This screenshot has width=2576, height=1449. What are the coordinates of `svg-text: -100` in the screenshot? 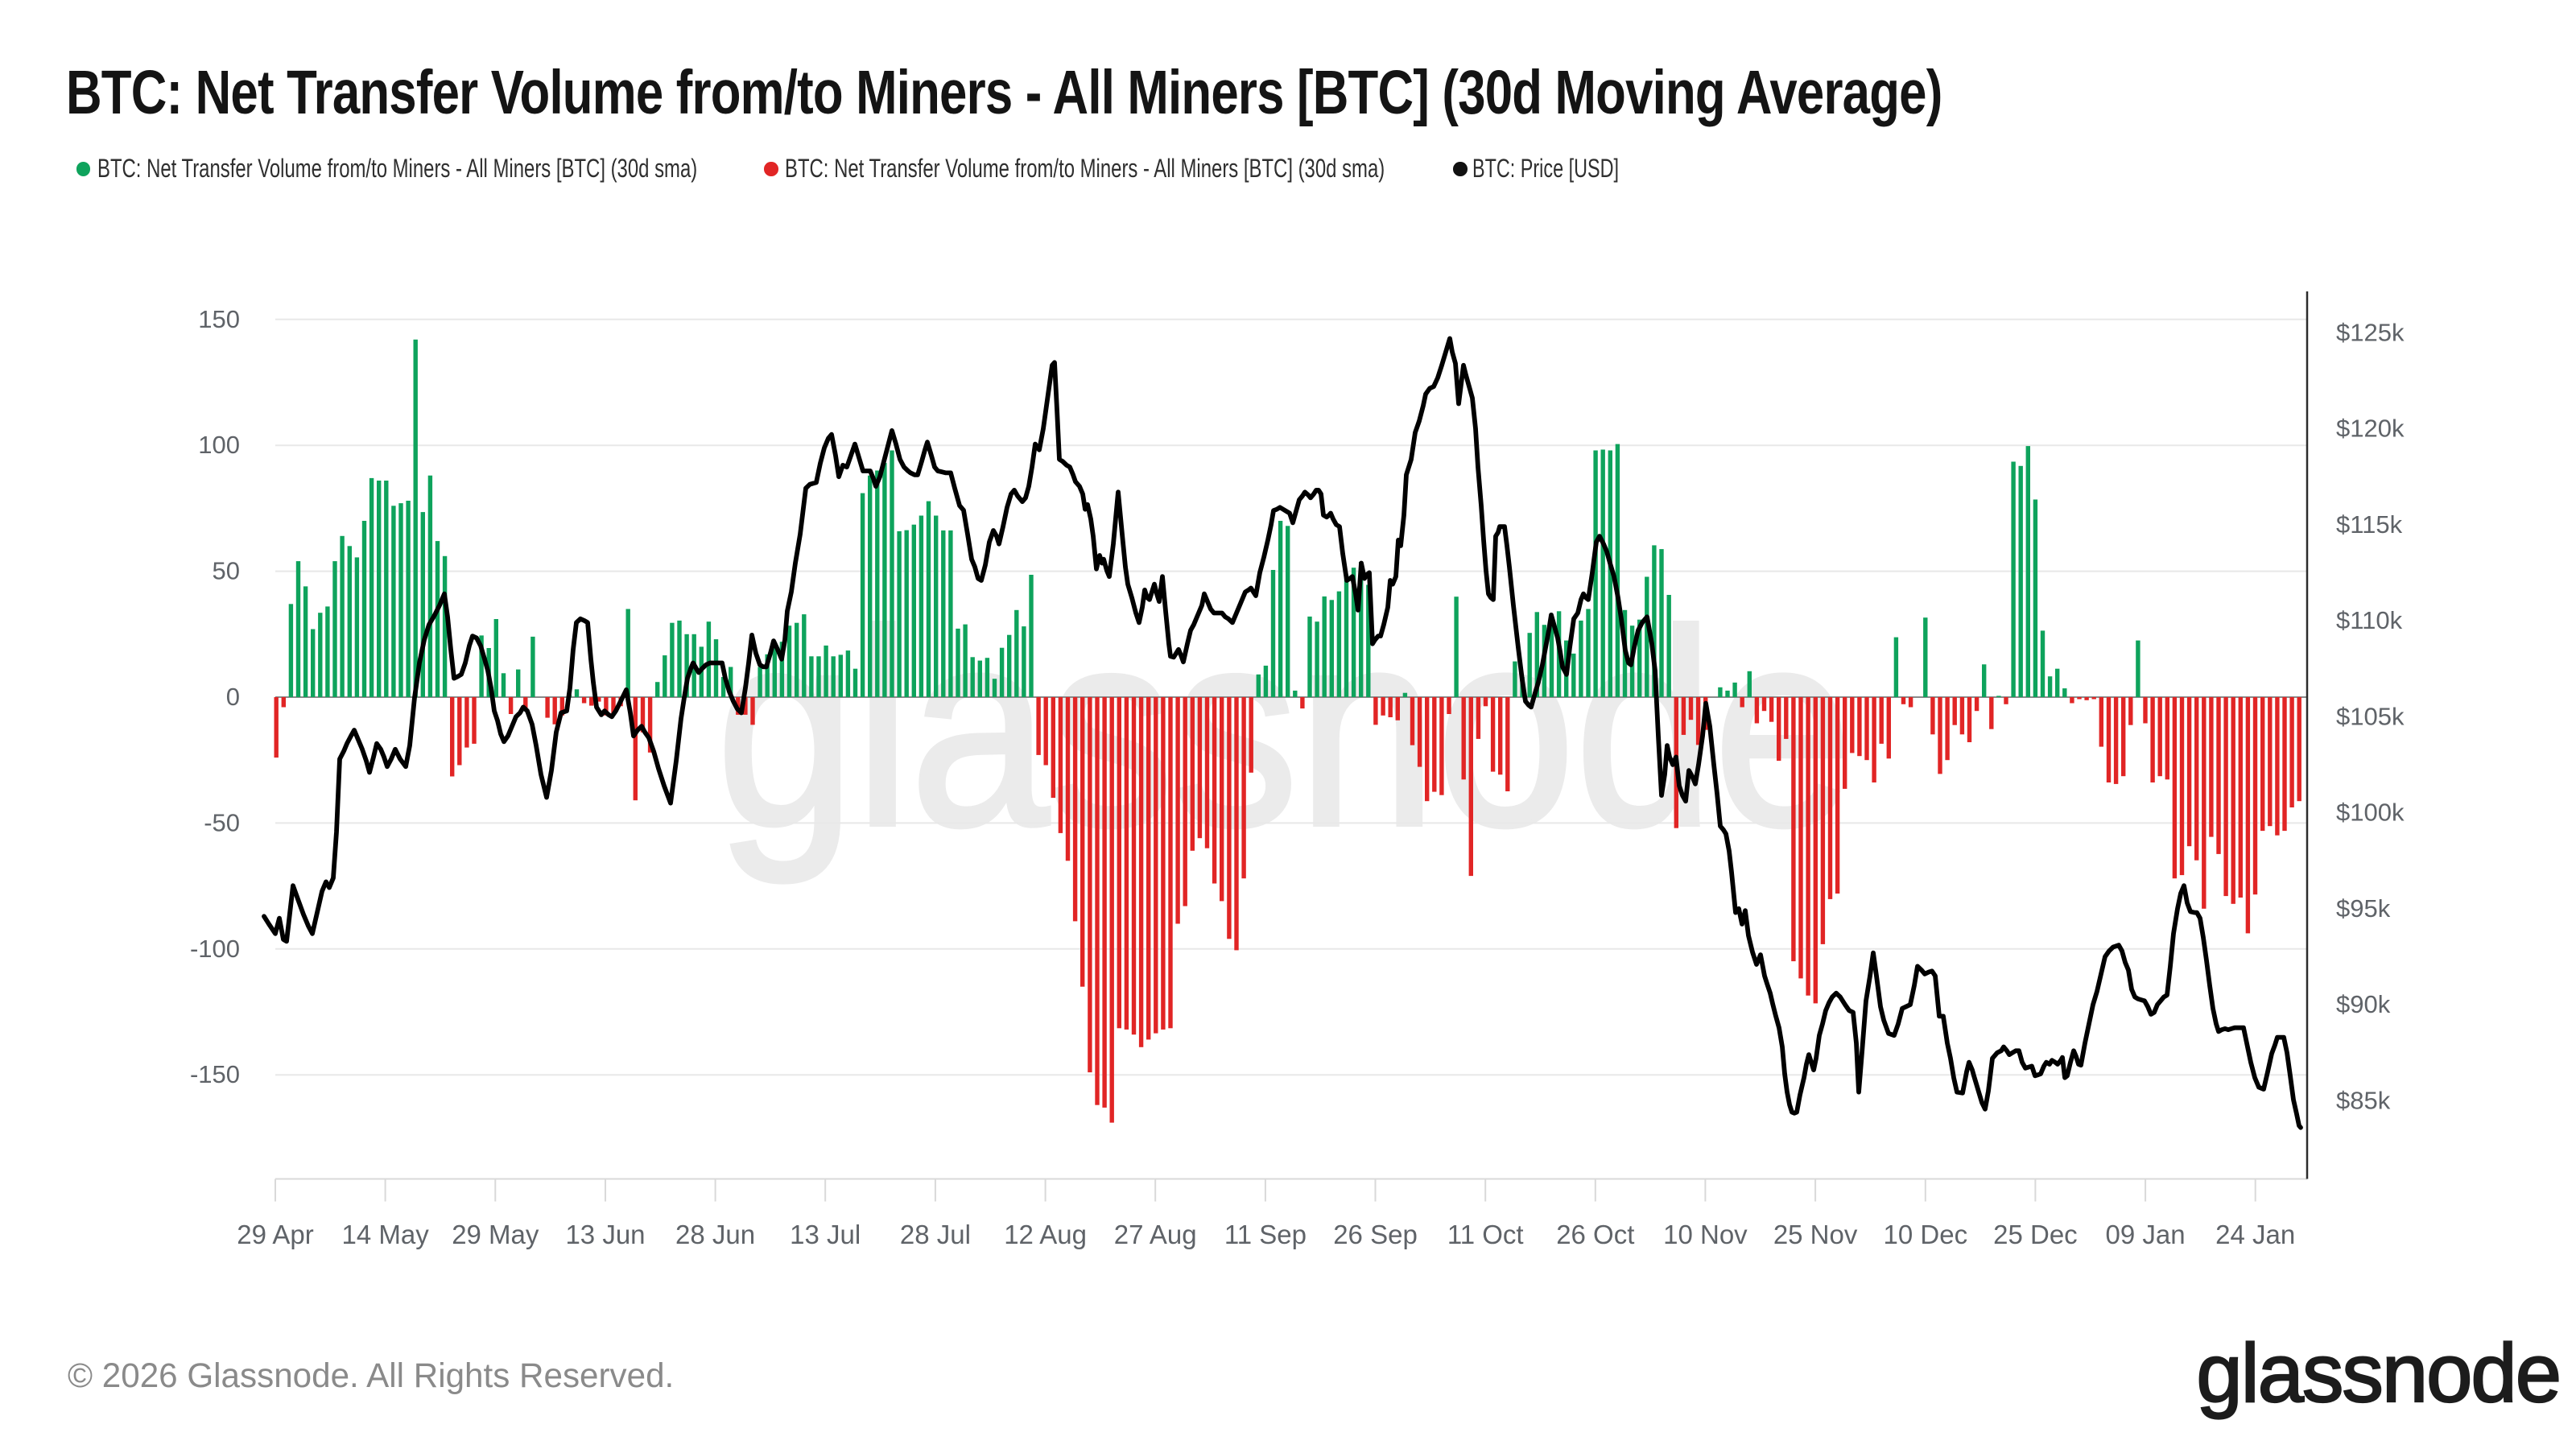 It's located at (215, 949).